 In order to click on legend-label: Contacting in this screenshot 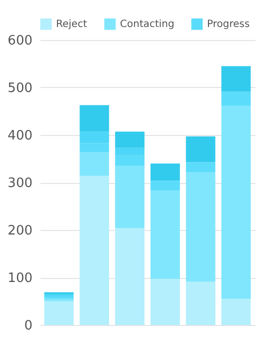, I will do `click(147, 24)`.